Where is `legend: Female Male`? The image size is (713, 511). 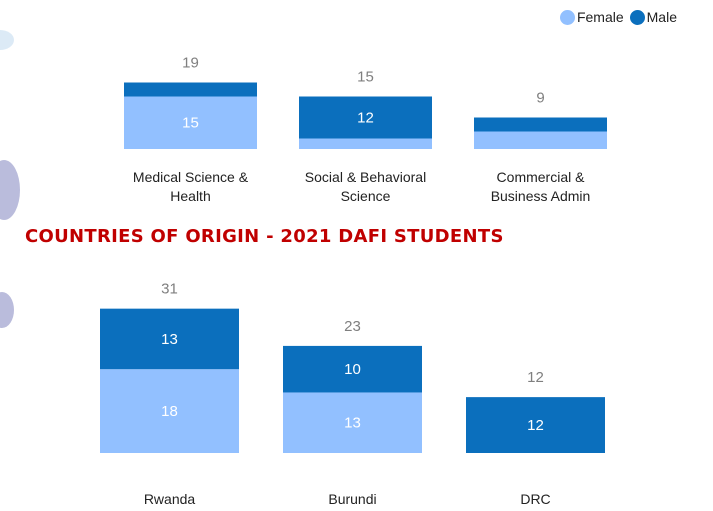 legend: Female Male is located at coordinates (616, 17).